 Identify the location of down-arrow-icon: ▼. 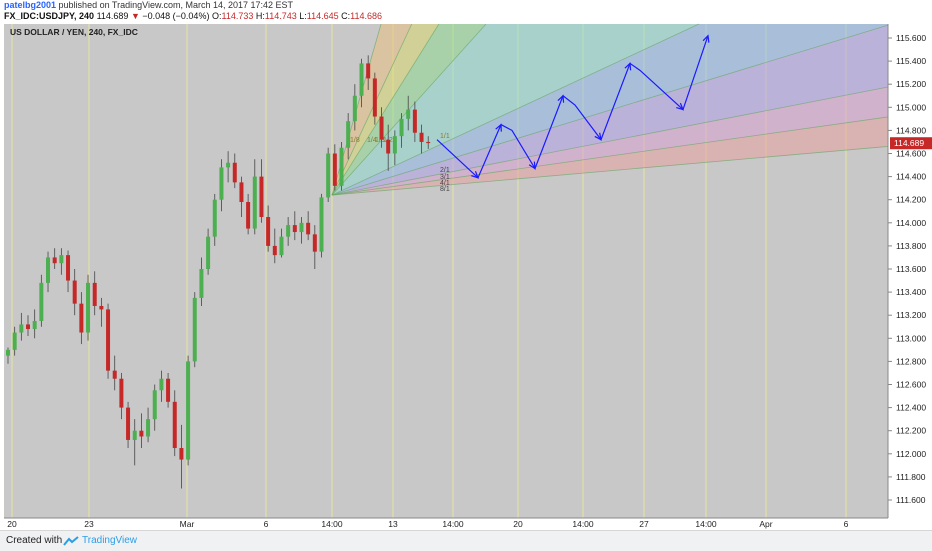
(135, 16).